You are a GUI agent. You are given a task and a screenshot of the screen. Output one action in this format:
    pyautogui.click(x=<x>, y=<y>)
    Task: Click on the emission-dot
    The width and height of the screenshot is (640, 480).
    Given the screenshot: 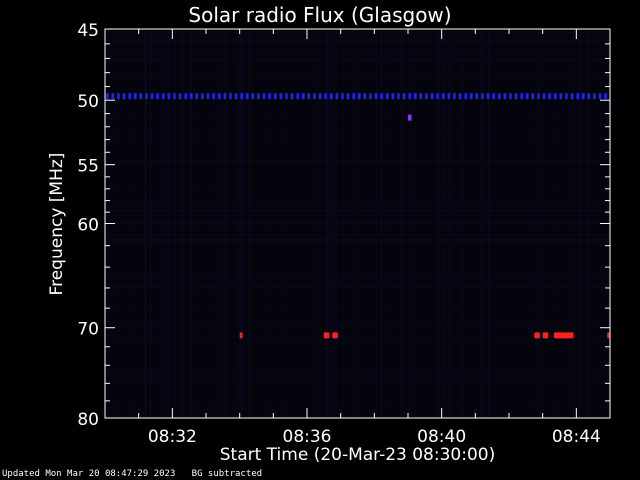 What is the action you would take?
    pyautogui.click(x=410, y=117)
    